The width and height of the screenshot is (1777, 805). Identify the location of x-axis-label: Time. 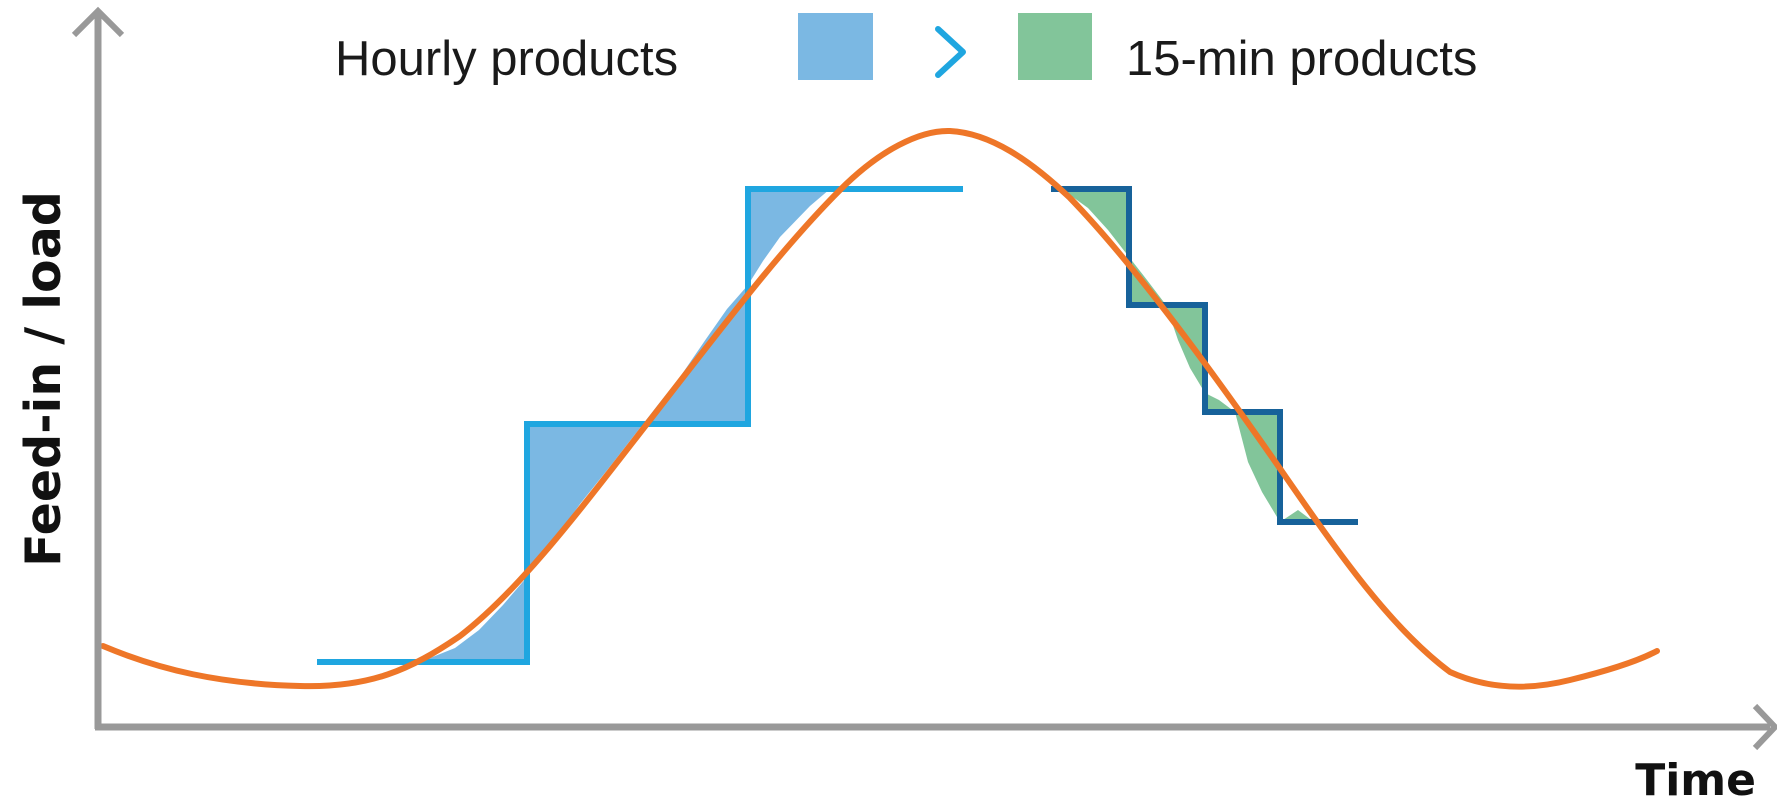
(1695, 780).